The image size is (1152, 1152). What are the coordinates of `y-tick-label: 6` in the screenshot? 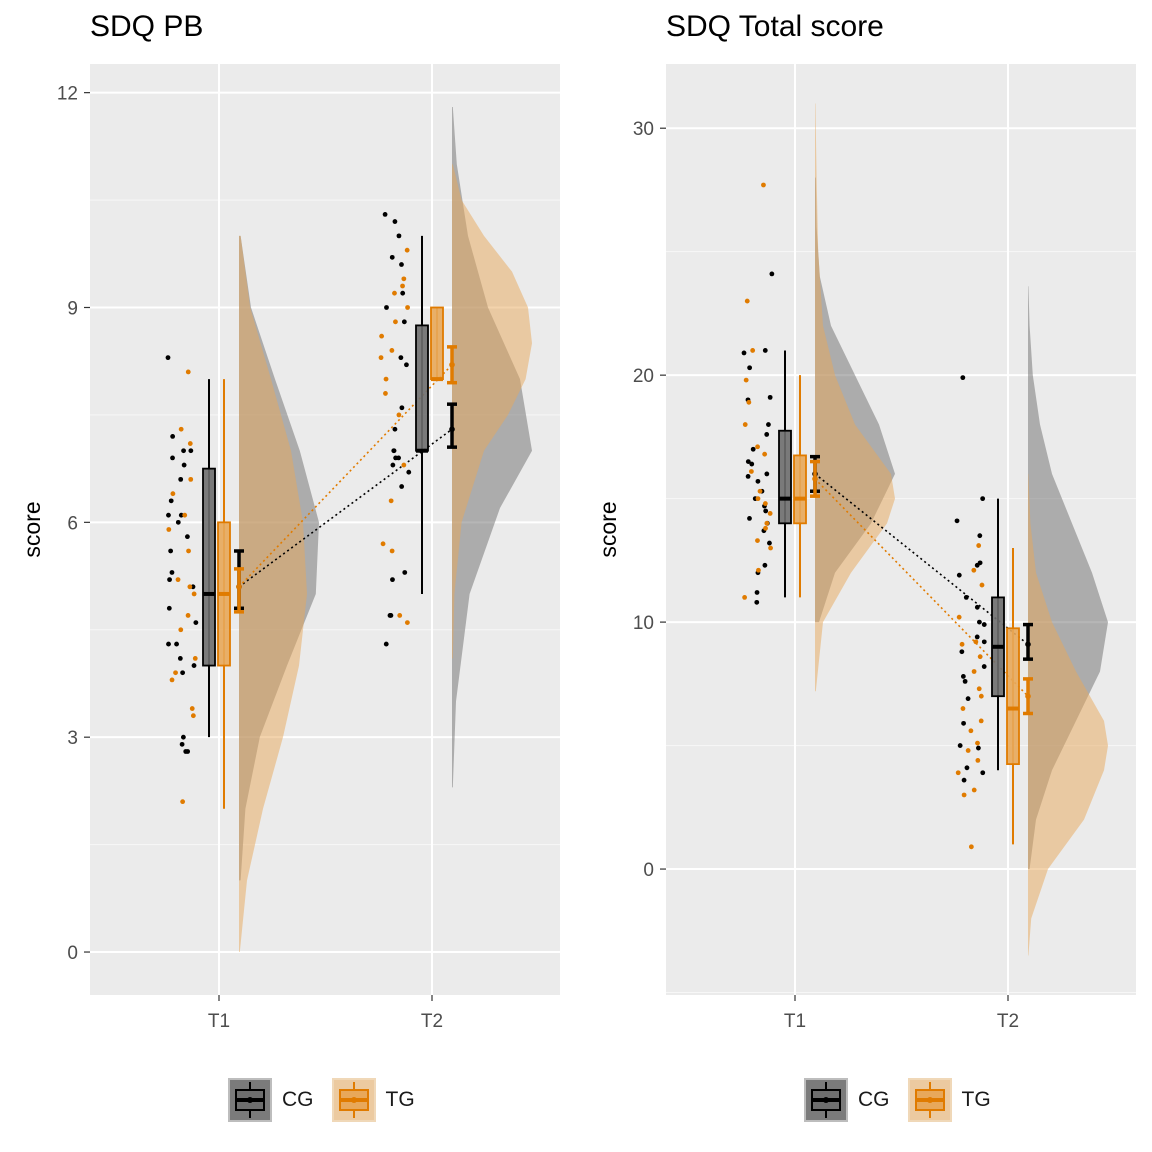 It's located at (72, 523).